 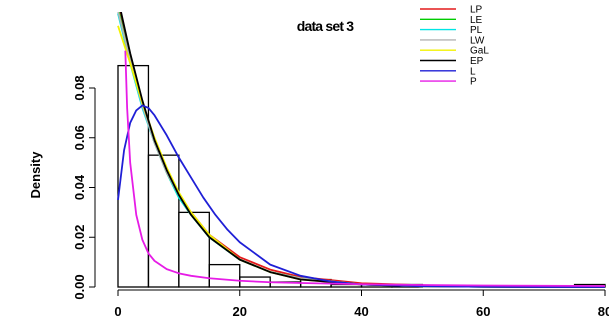 I want to click on legend-label: EP, so click(x=477, y=61).